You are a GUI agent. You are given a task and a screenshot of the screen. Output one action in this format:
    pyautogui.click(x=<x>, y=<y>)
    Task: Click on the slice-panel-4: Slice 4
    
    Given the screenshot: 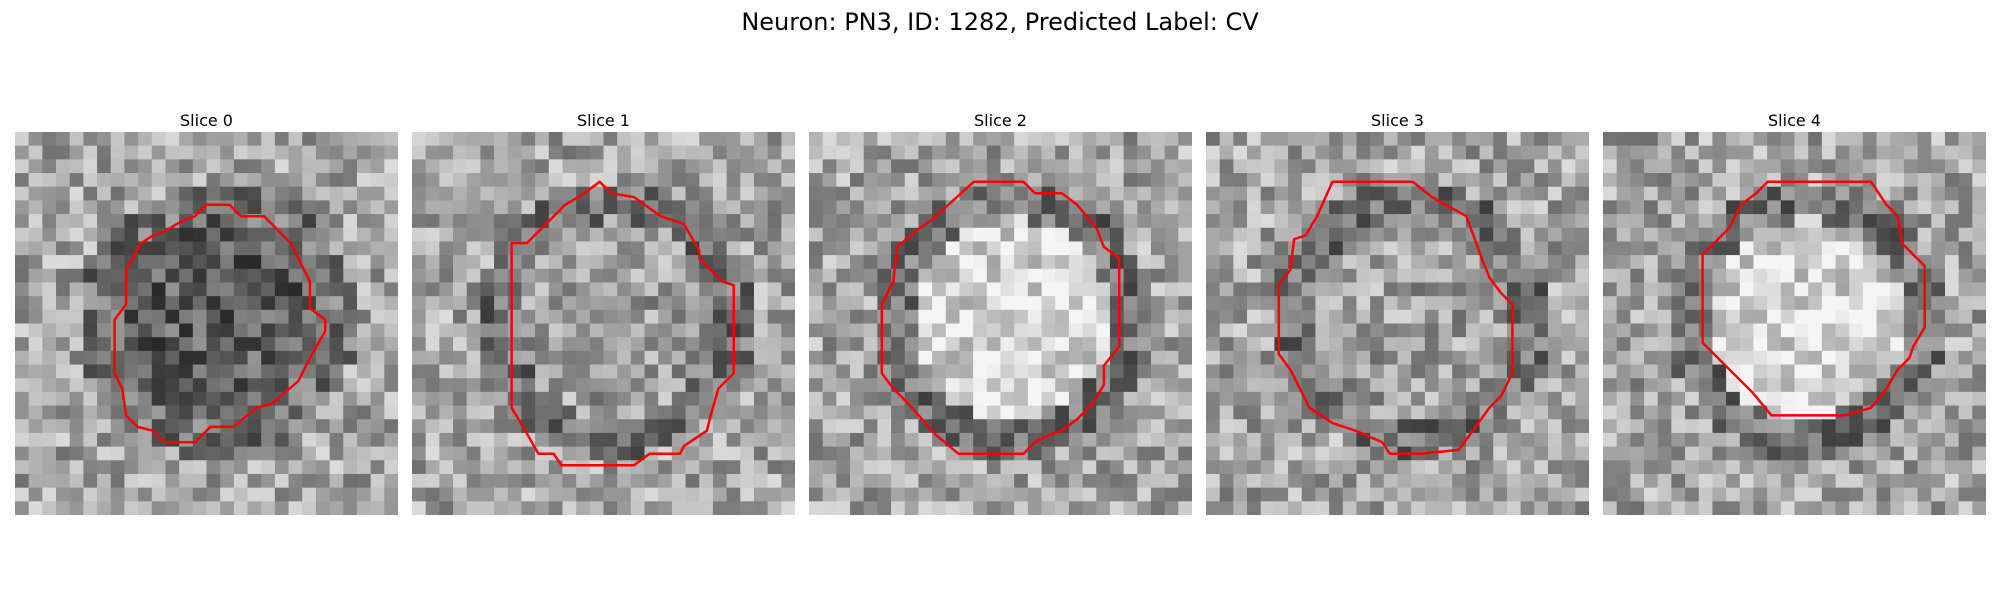 What is the action you would take?
    pyautogui.click(x=1794, y=312)
    